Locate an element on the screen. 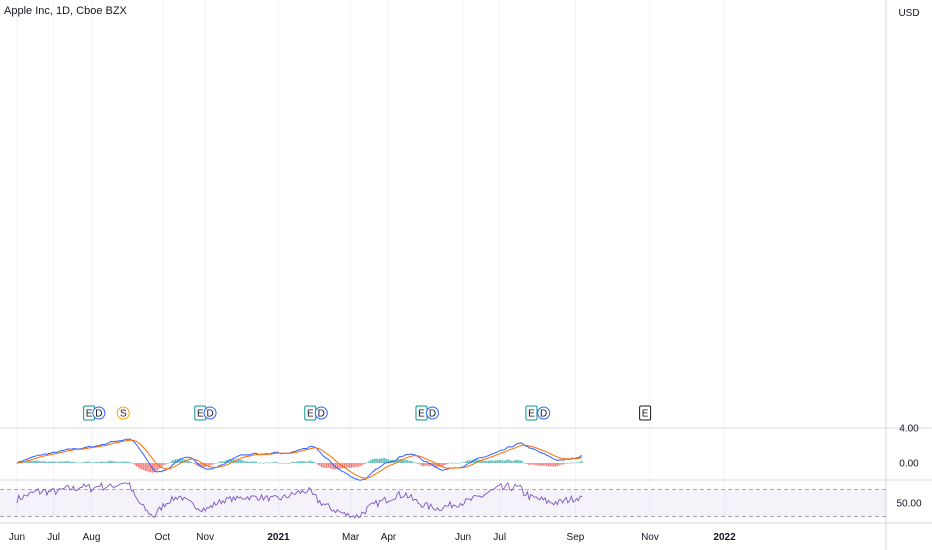 This screenshot has height=550, width=932. split-marker is located at coordinates (123, 413).